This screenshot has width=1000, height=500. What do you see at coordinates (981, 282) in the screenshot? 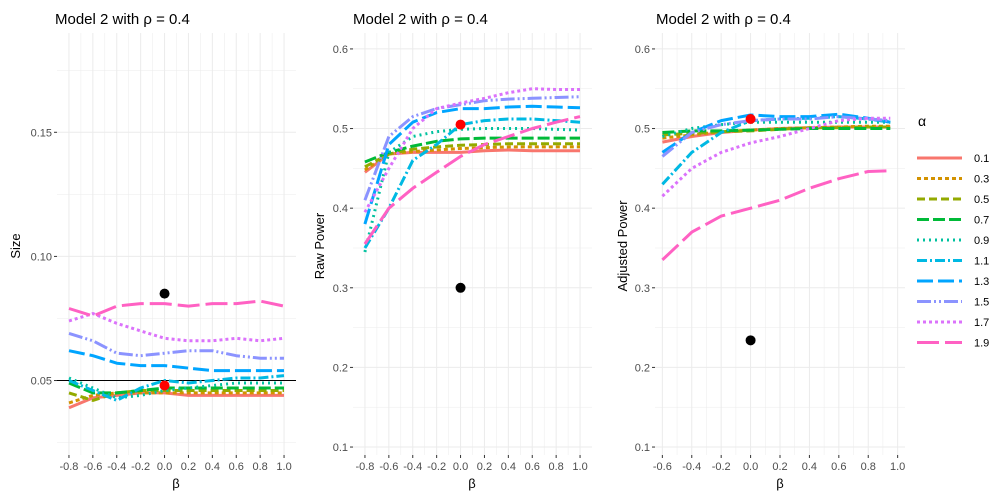
I see `legend-label: 1.3` at bounding box center [981, 282].